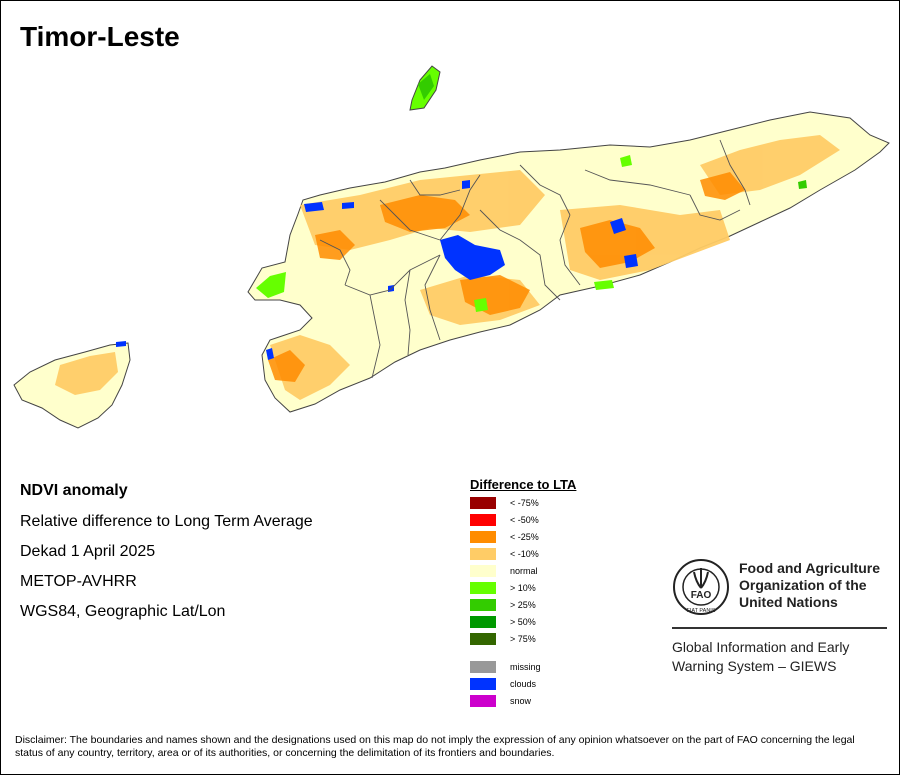  I want to click on map-title: Timor-Leste, so click(100, 36).